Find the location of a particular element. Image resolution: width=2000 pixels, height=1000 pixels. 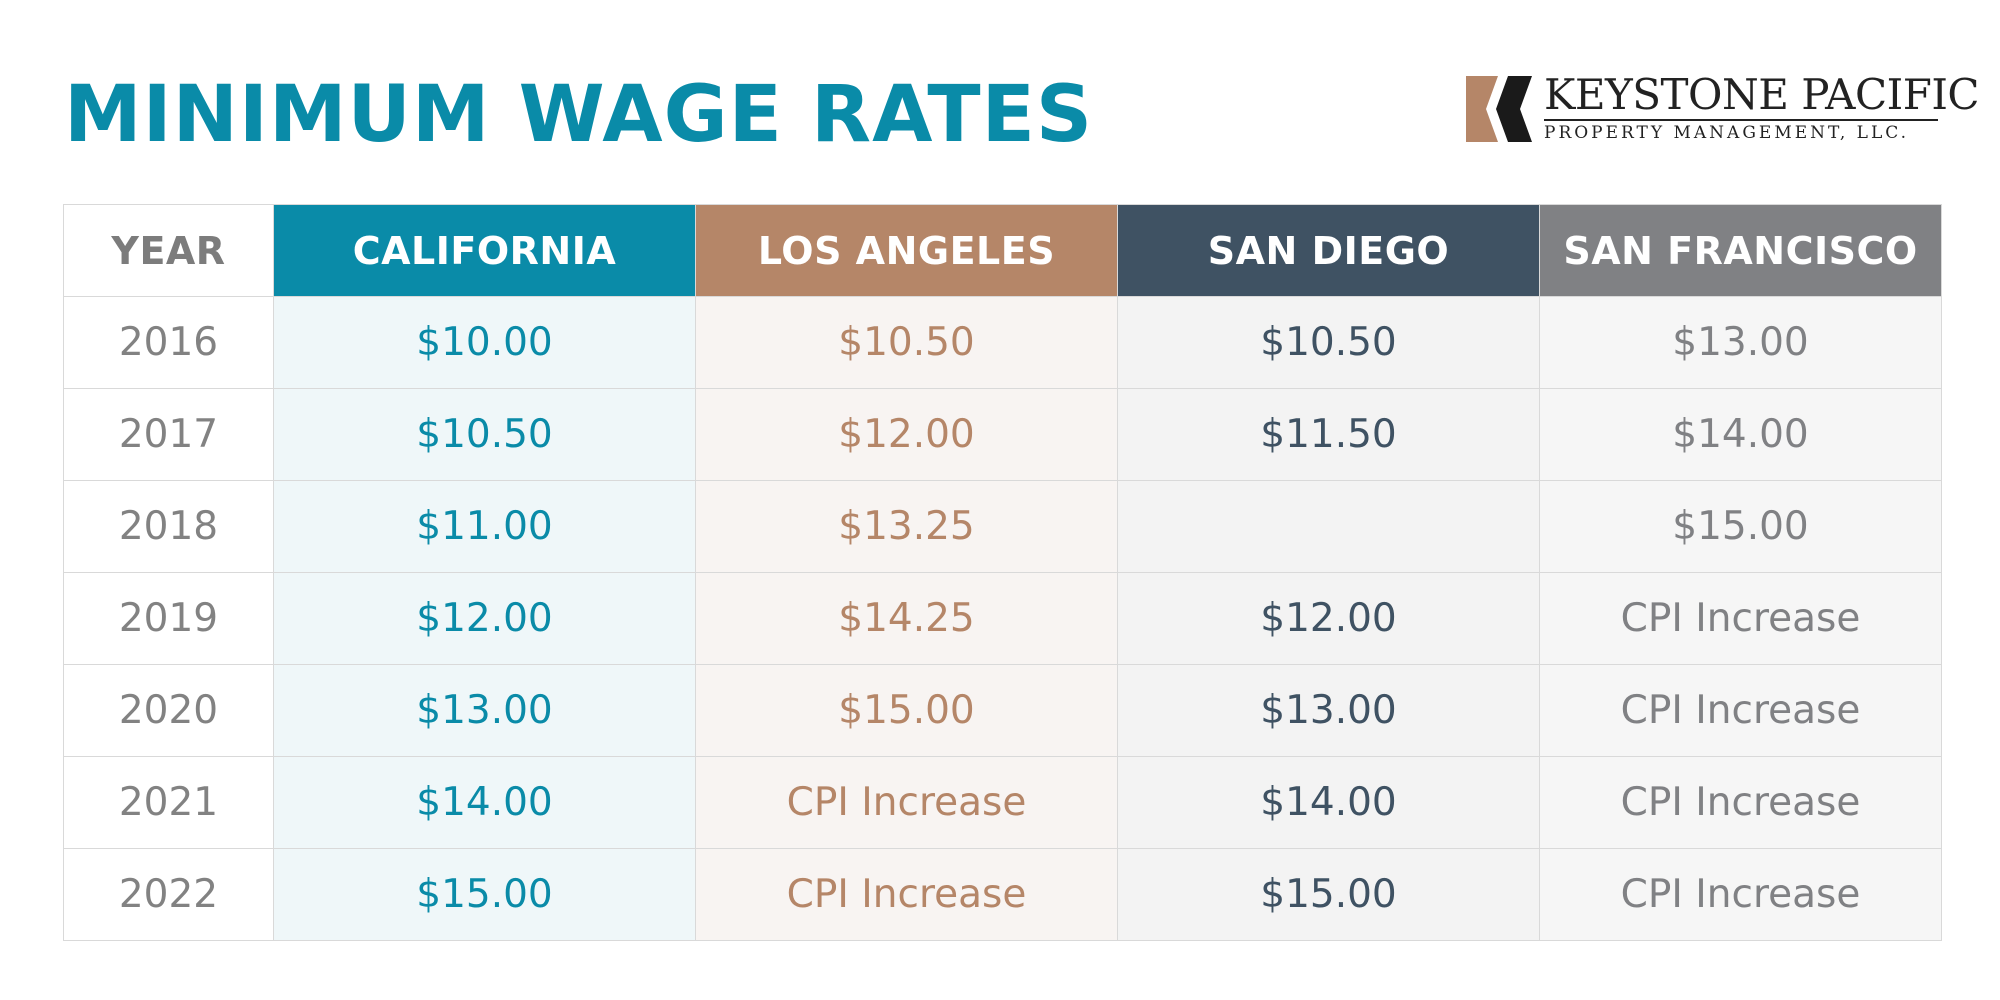

cell-san-diego: $14.00 is located at coordinates (1328, 802).